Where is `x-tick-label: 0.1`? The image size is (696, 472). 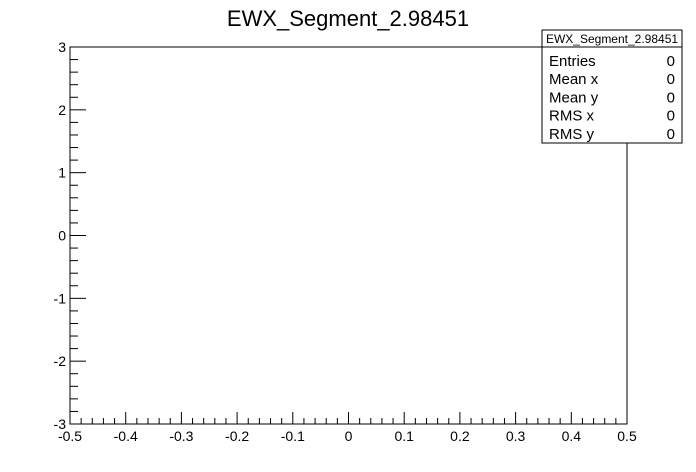 x-tick-label: 0.1 is located at coordinates (404, 436).